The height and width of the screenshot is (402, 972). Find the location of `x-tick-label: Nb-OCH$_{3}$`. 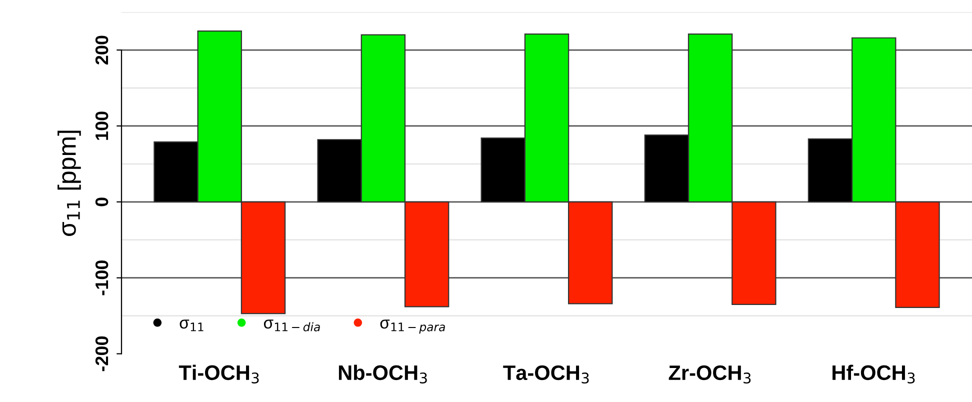

x-tick-label: Nb-OCH$_{3}$ is located at coordinates (382, 374).